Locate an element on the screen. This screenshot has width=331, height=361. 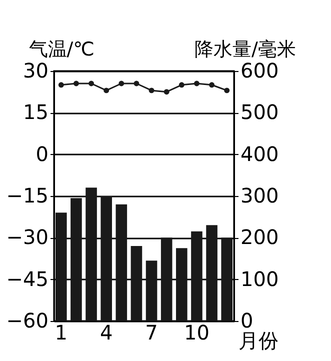
y-axis-title: 气温/℃ is located at coordinates (61, 49).